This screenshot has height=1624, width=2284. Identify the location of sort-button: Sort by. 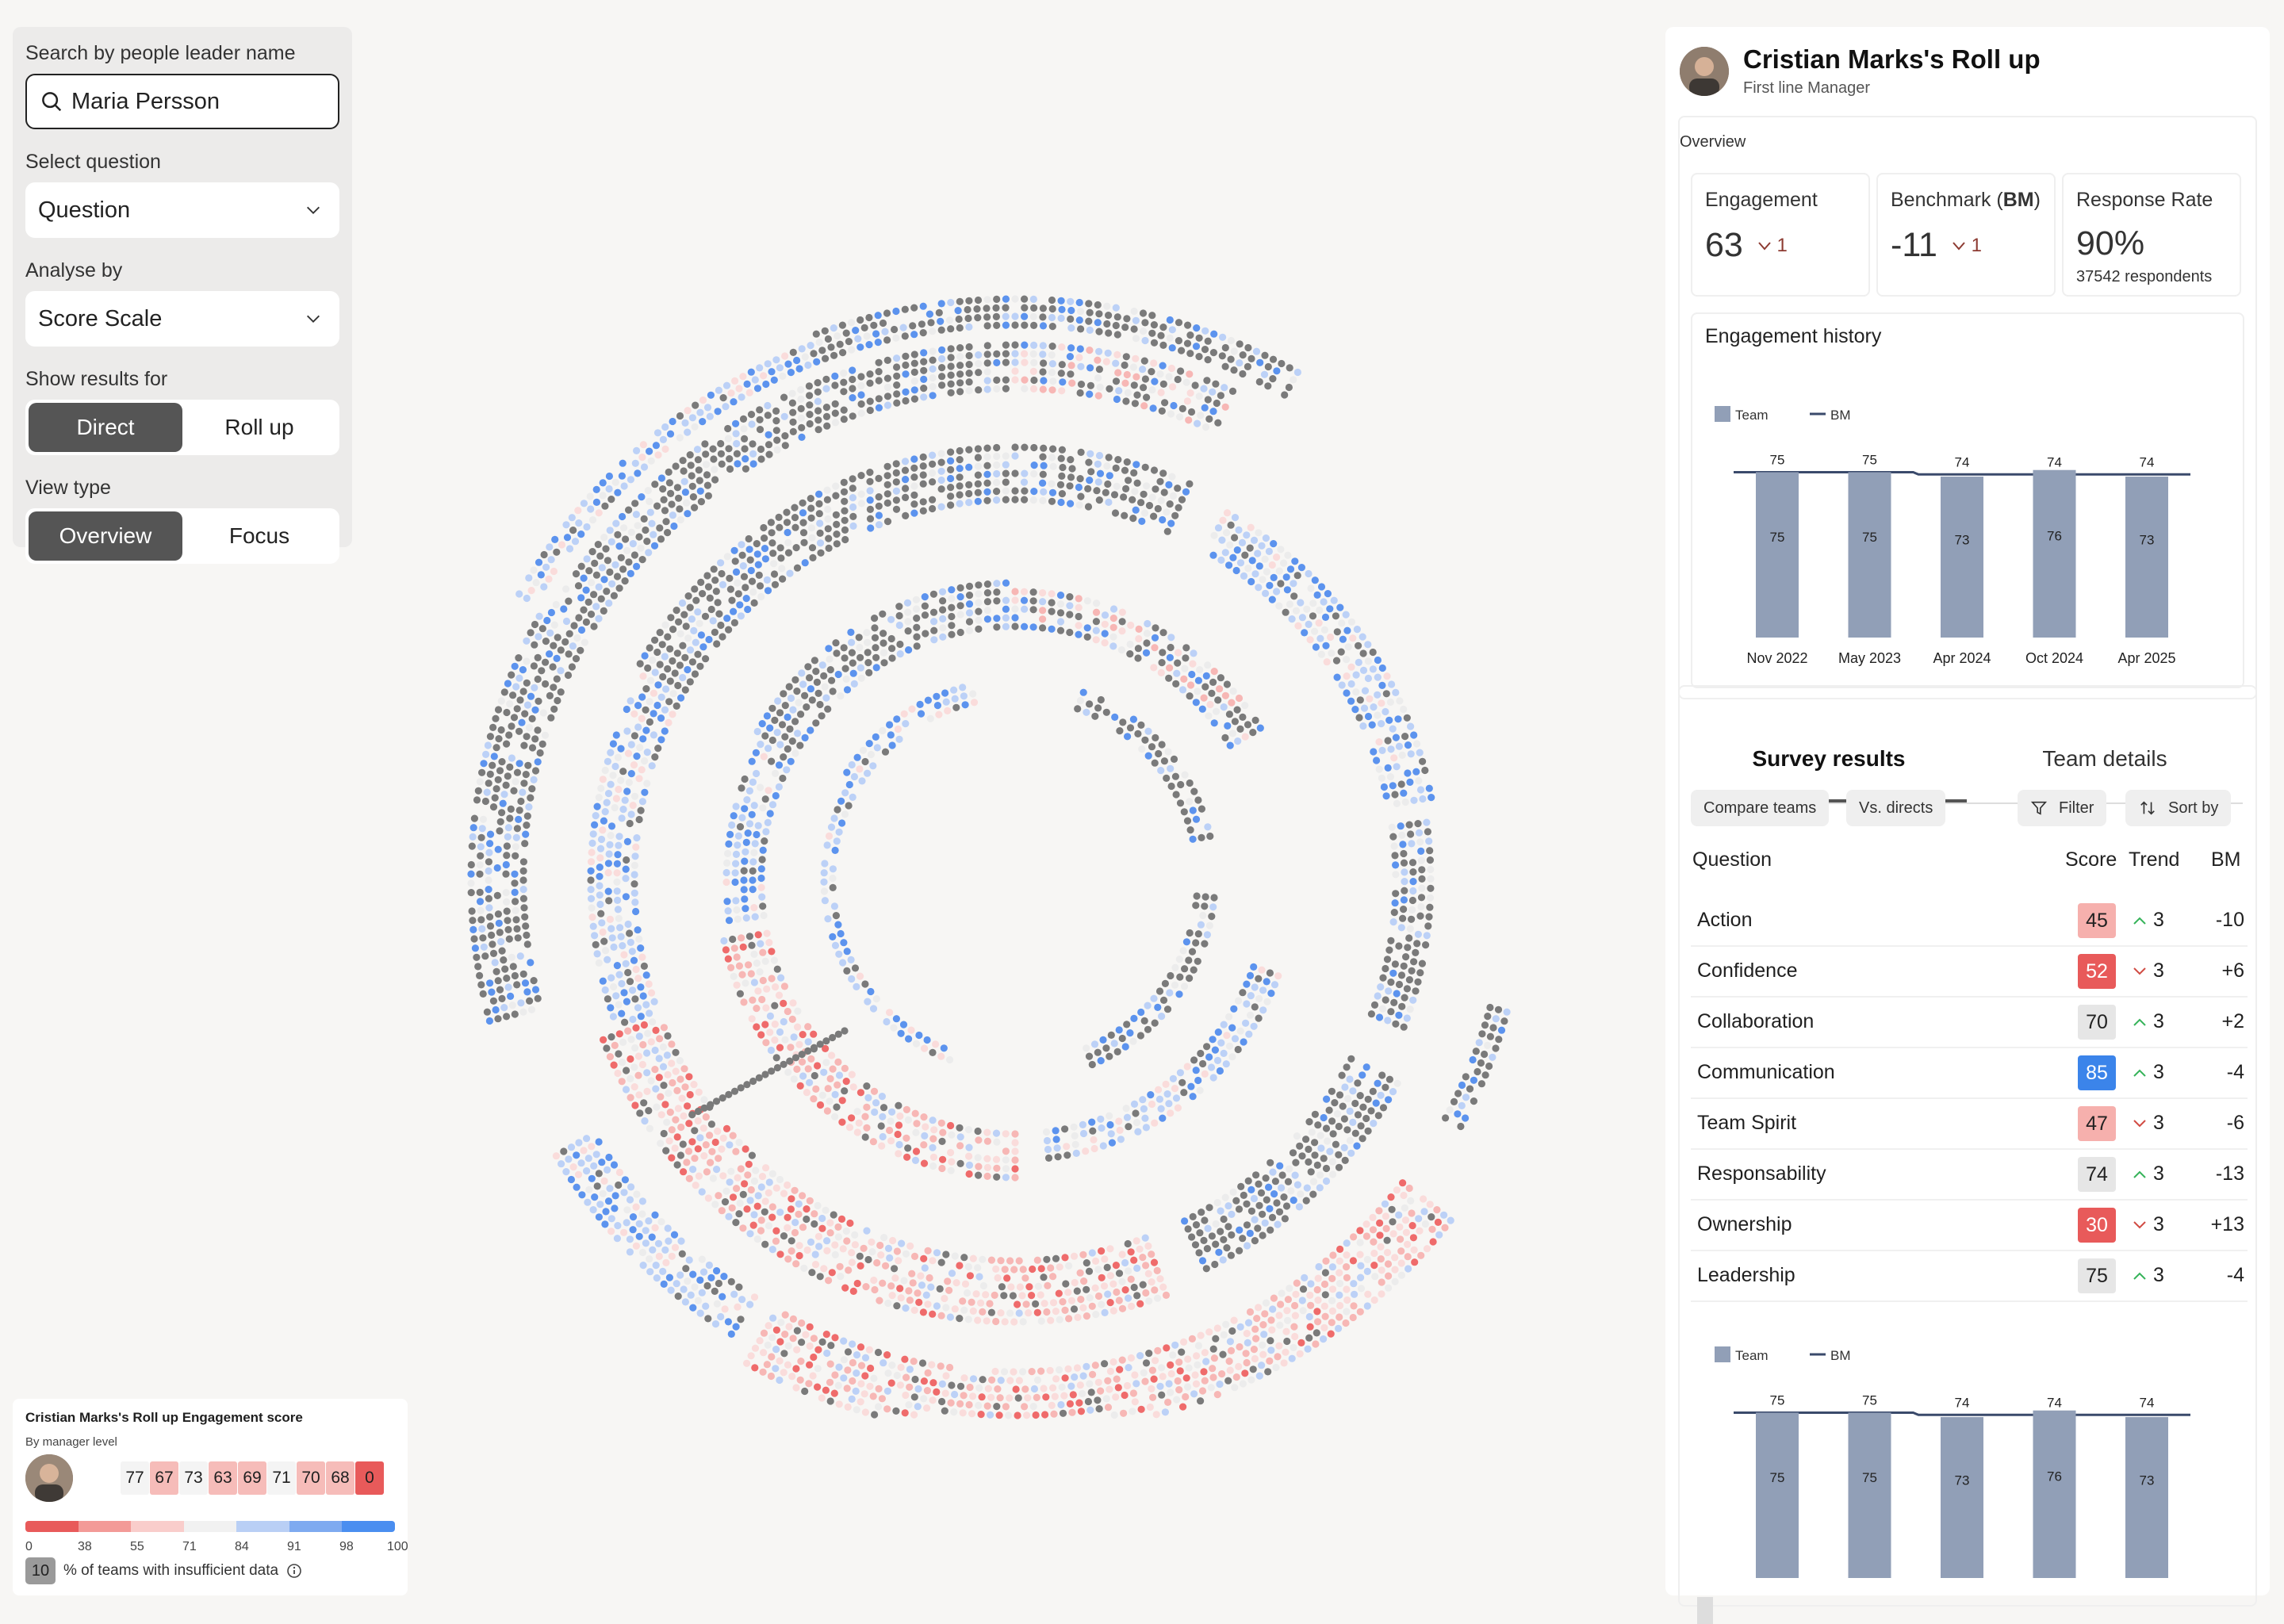
(2178, 808).